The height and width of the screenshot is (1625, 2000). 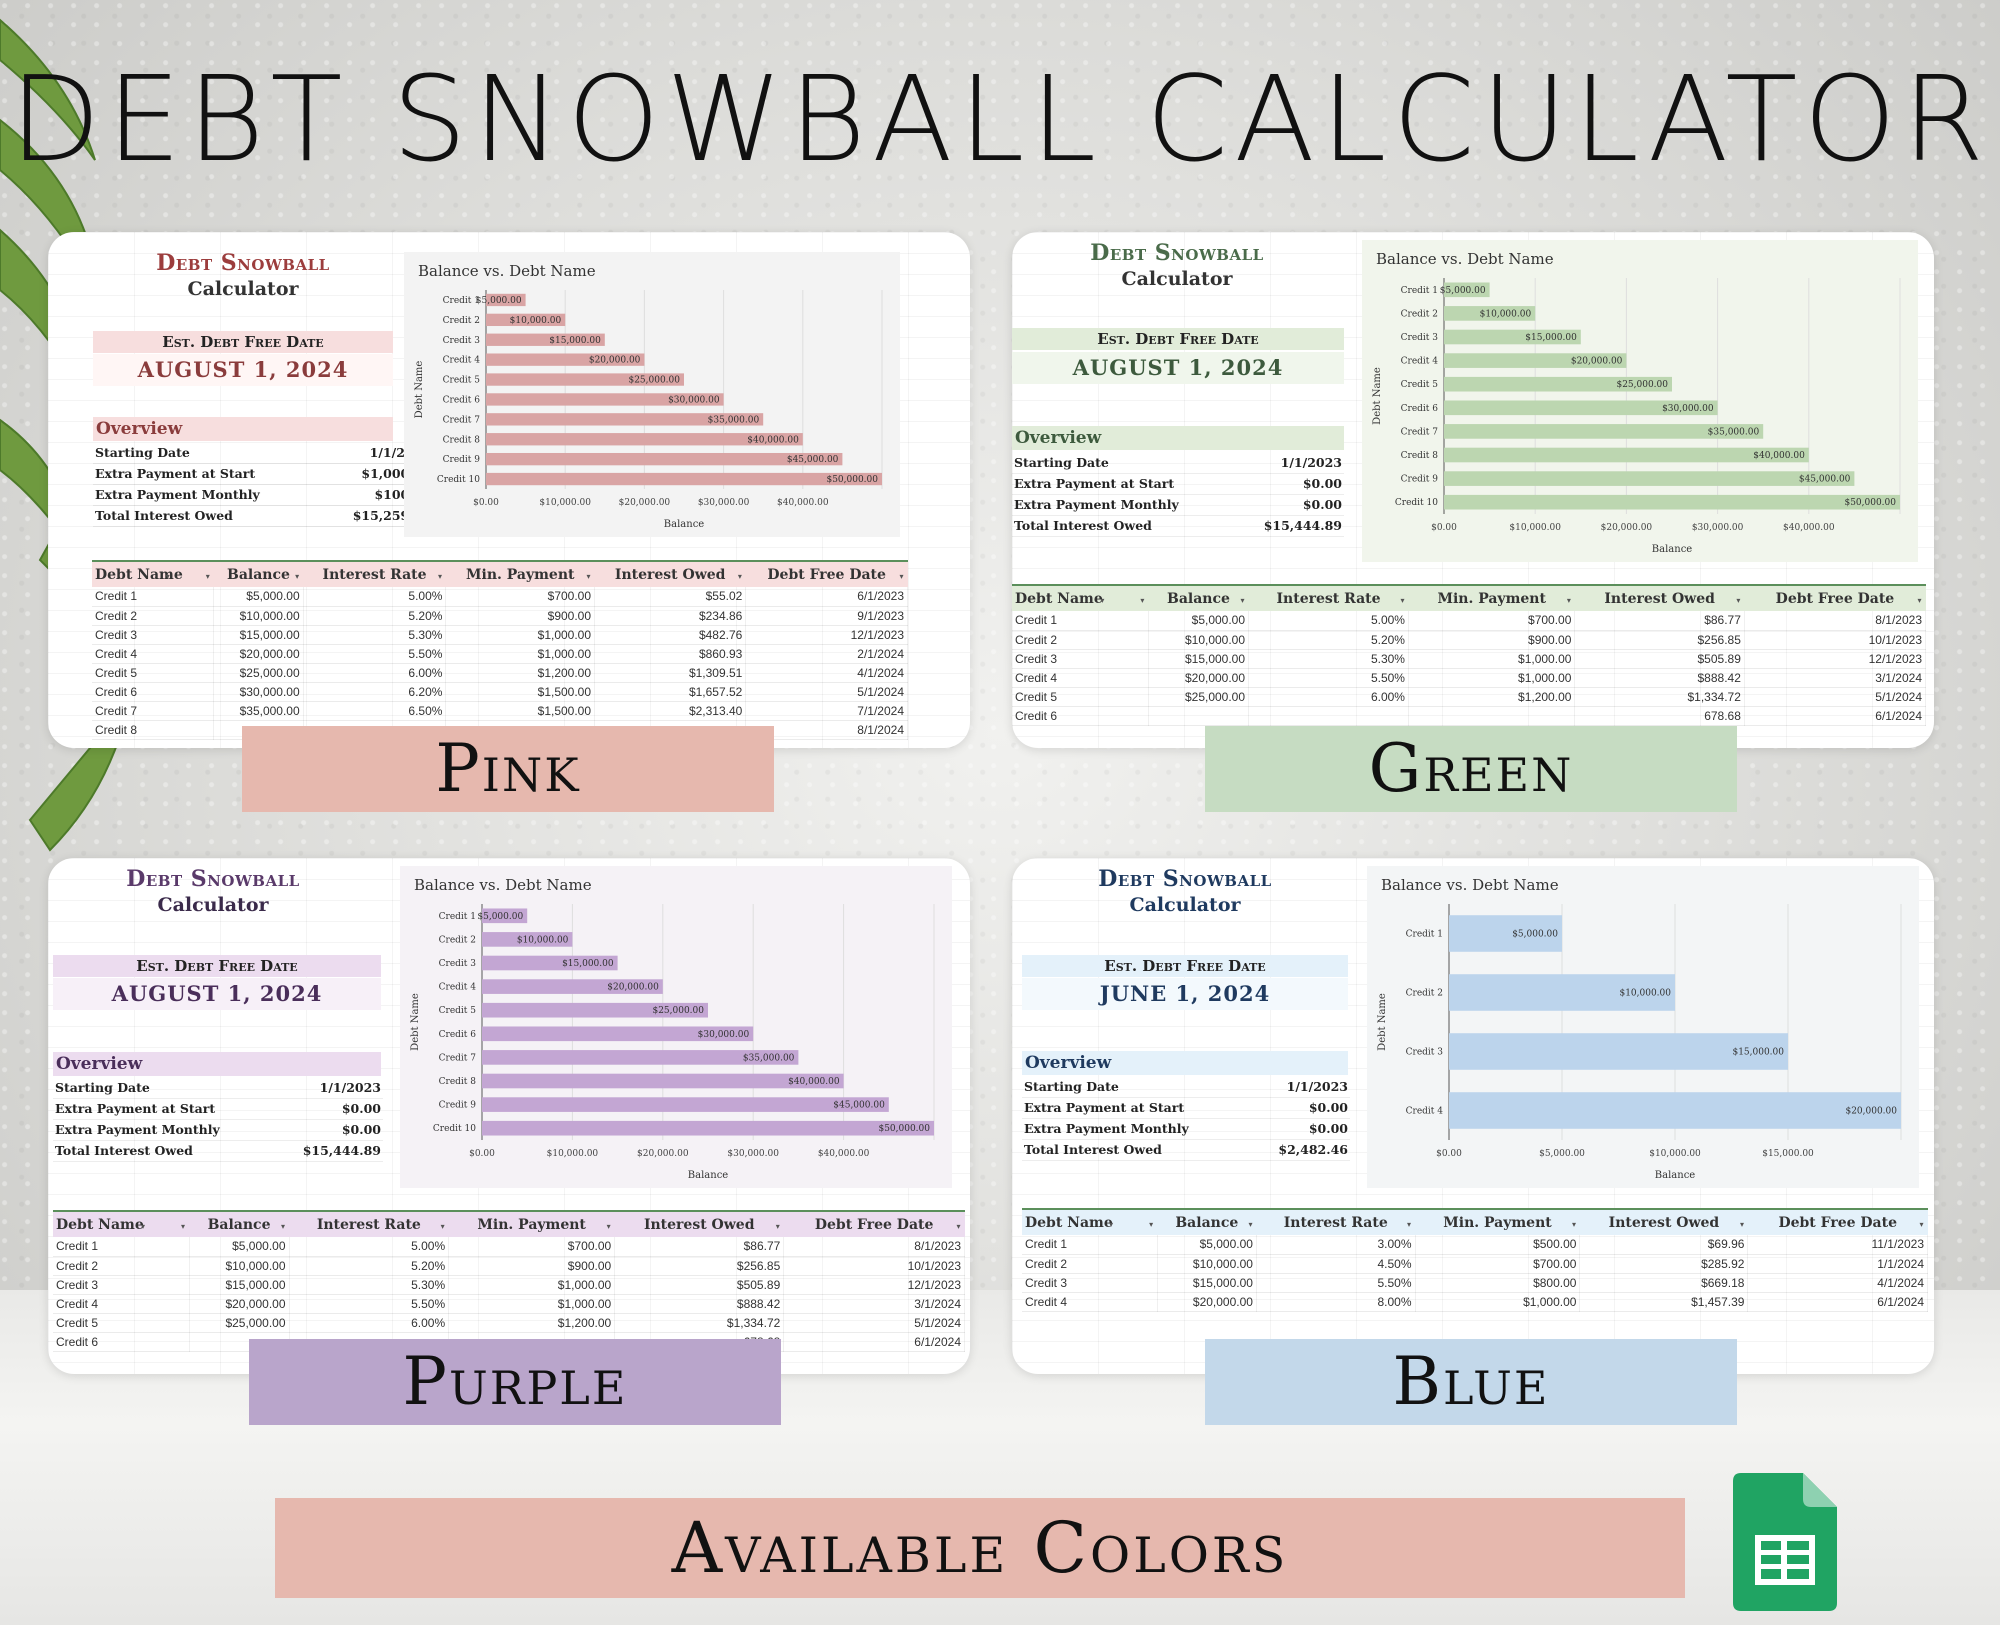 I want to click on table-cell: $234.86, so click(x=670, y=616).